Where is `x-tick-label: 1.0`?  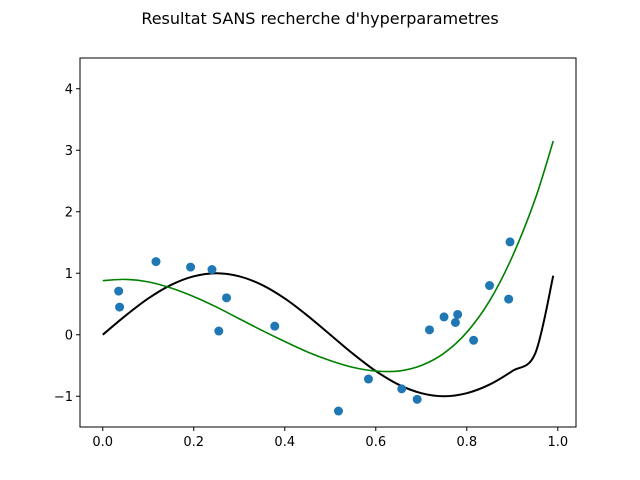 x-tick-label: 1.0 is located at coordinates (557, 442).